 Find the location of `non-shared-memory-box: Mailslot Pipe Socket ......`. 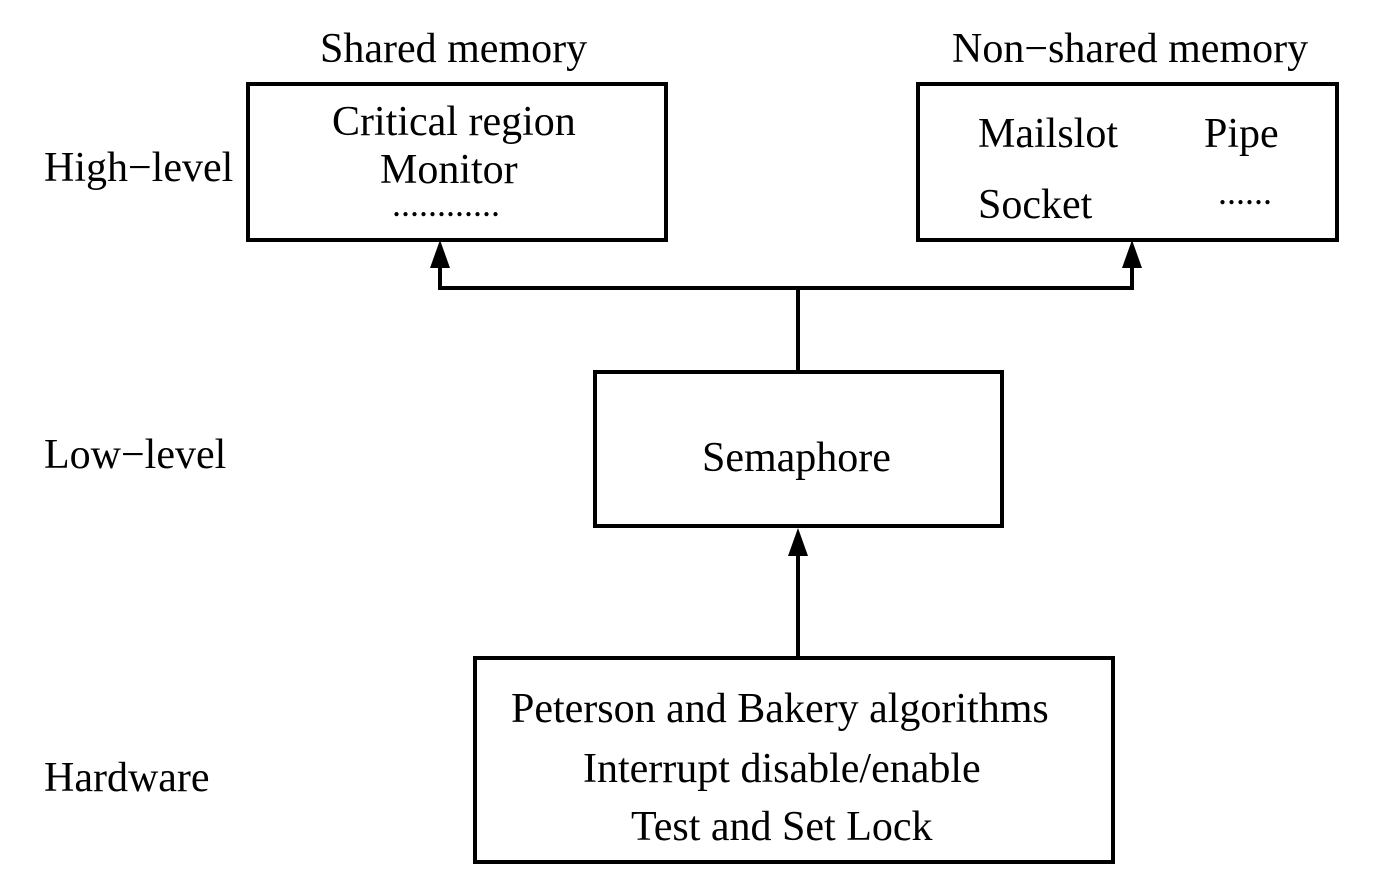

non-shared-memory-box: Mailslot Pipe Socket ...... is located at coordinates (1127, 162).